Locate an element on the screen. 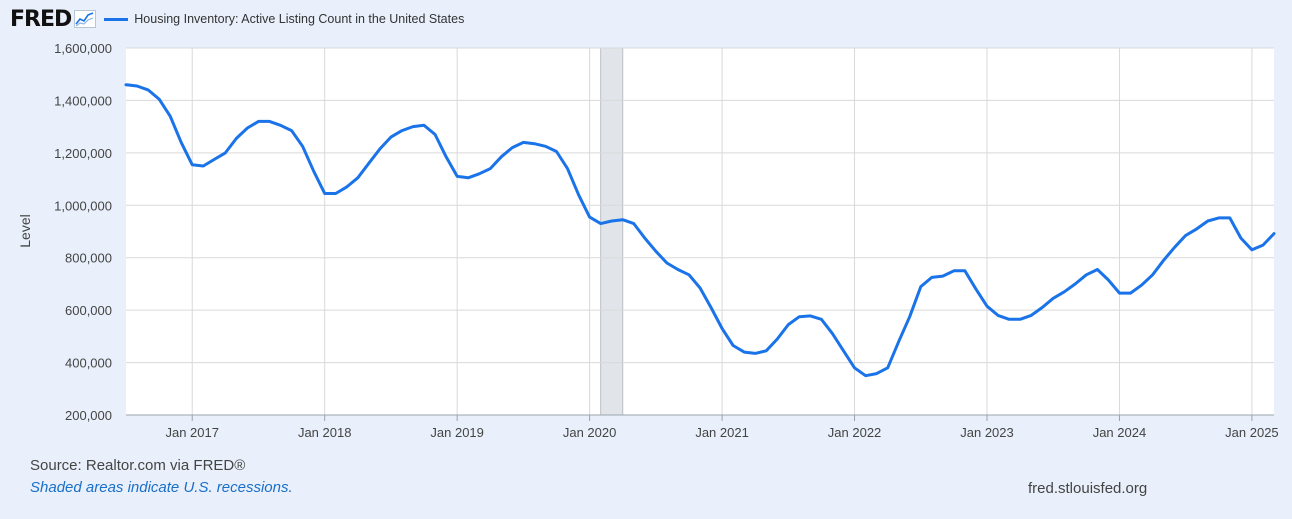 This screenshot has height=519, width=1292. fred-url-link: fred.stlouisfed.org is located at coordinates (1088, 488).